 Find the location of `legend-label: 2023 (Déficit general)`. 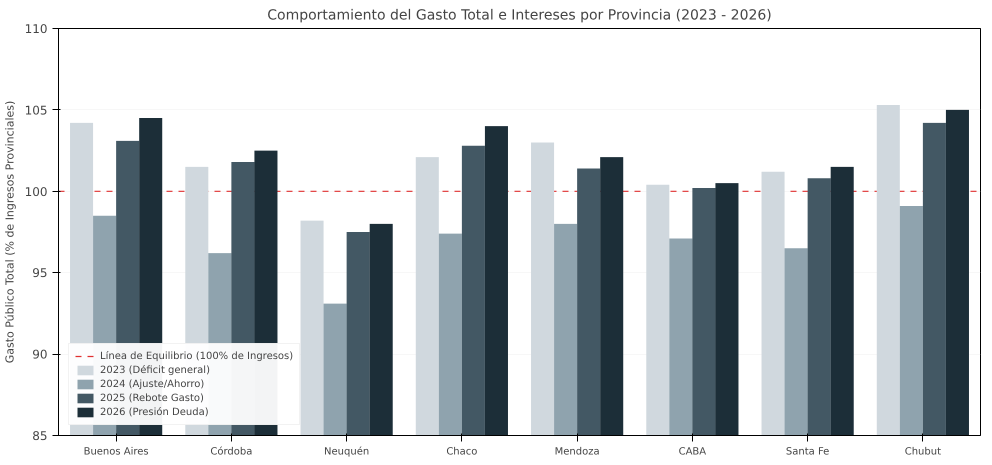

legend-label: 2023 (Déficit general) is located at coordinates (155, 370).